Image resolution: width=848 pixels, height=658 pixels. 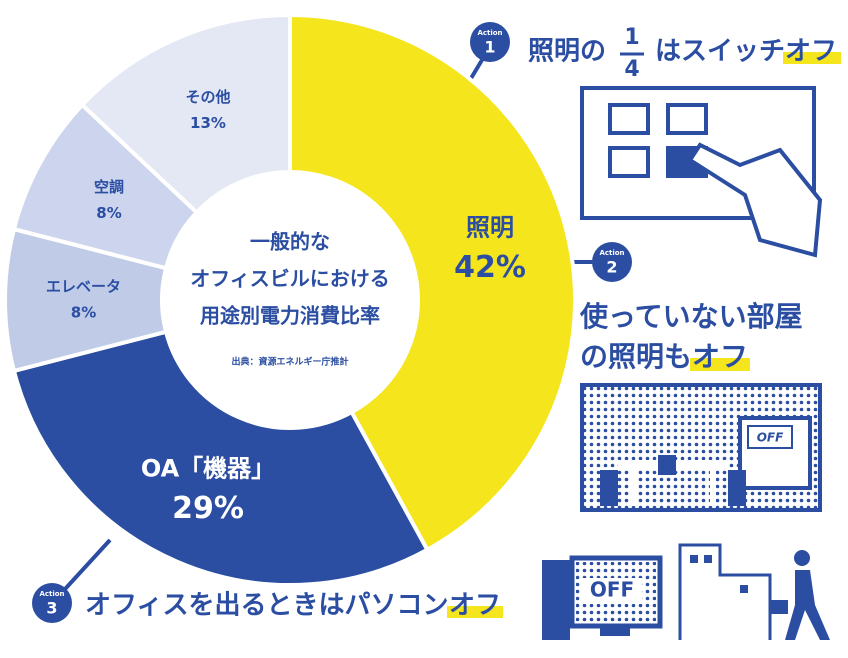 I want to click on fraction-numerator: 1, so click(x=631, y=37).